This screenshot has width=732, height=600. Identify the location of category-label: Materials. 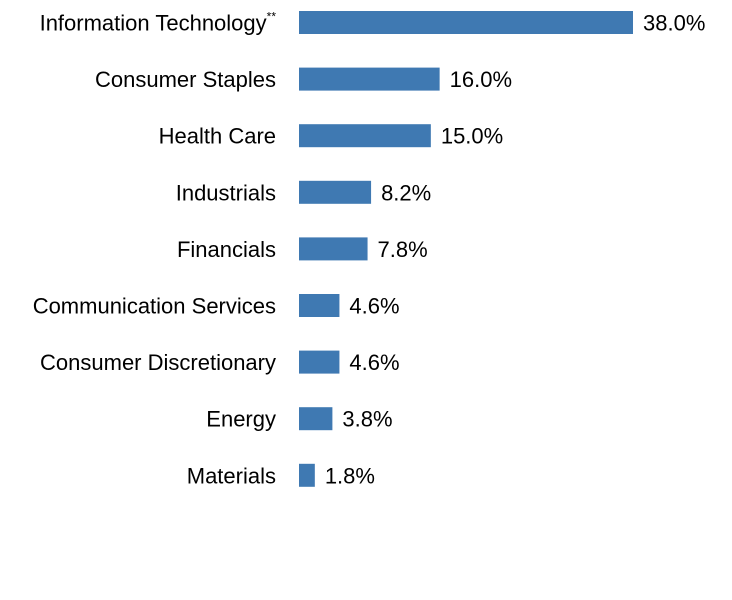
(231, 475).